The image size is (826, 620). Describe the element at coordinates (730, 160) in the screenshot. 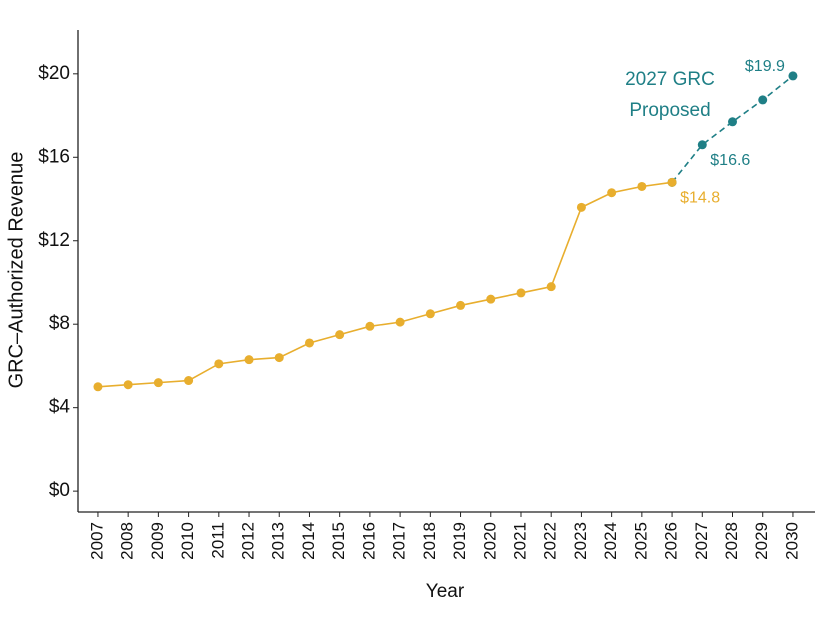

I see `data-label: $16.6` at that location.